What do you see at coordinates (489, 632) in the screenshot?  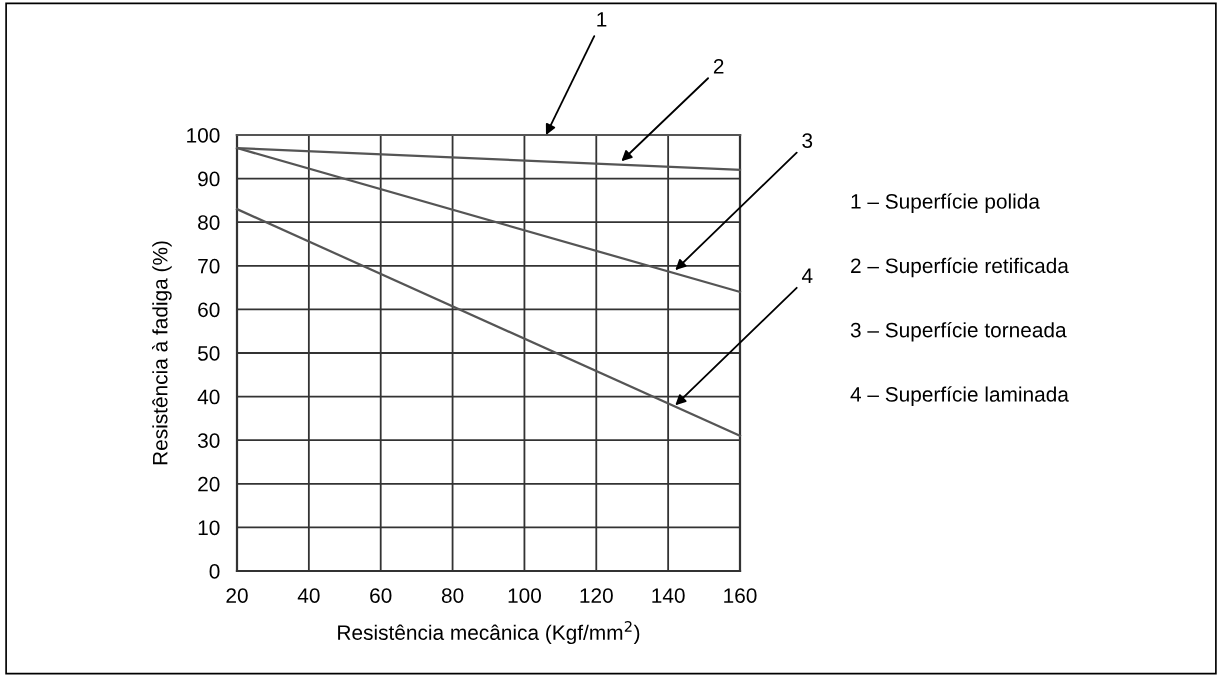 I see `x-axis-title: Resistência mecânica (Kgf/mm$^{2}$)` at bounding box center [489, 632].